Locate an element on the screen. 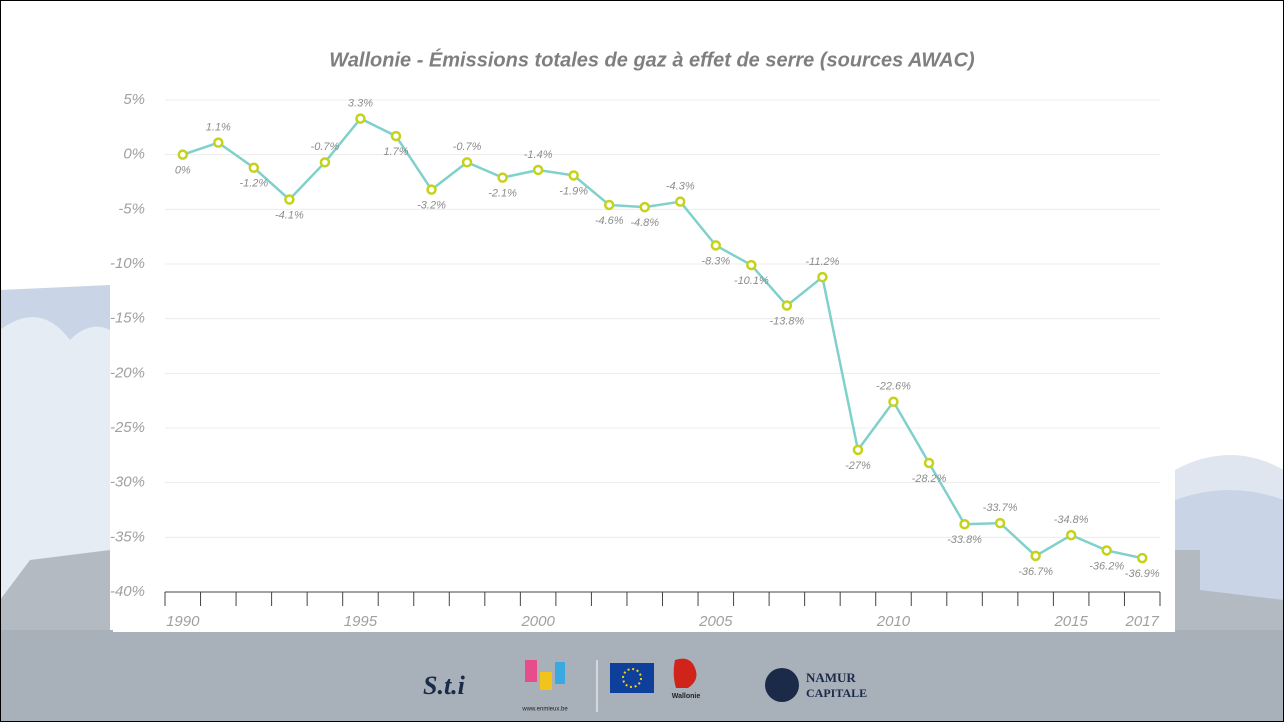 Image resolution: width=1284 pixels, height=722 pixels. x-tick-label: 1995 is located at coordinates (361, 621).